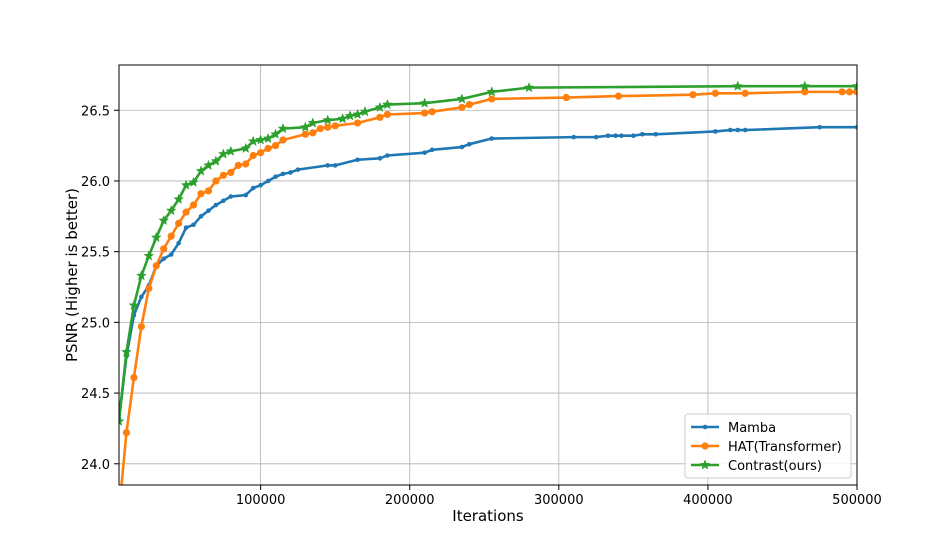  I want to click on legend-swatch-marker, so click(705, 464).